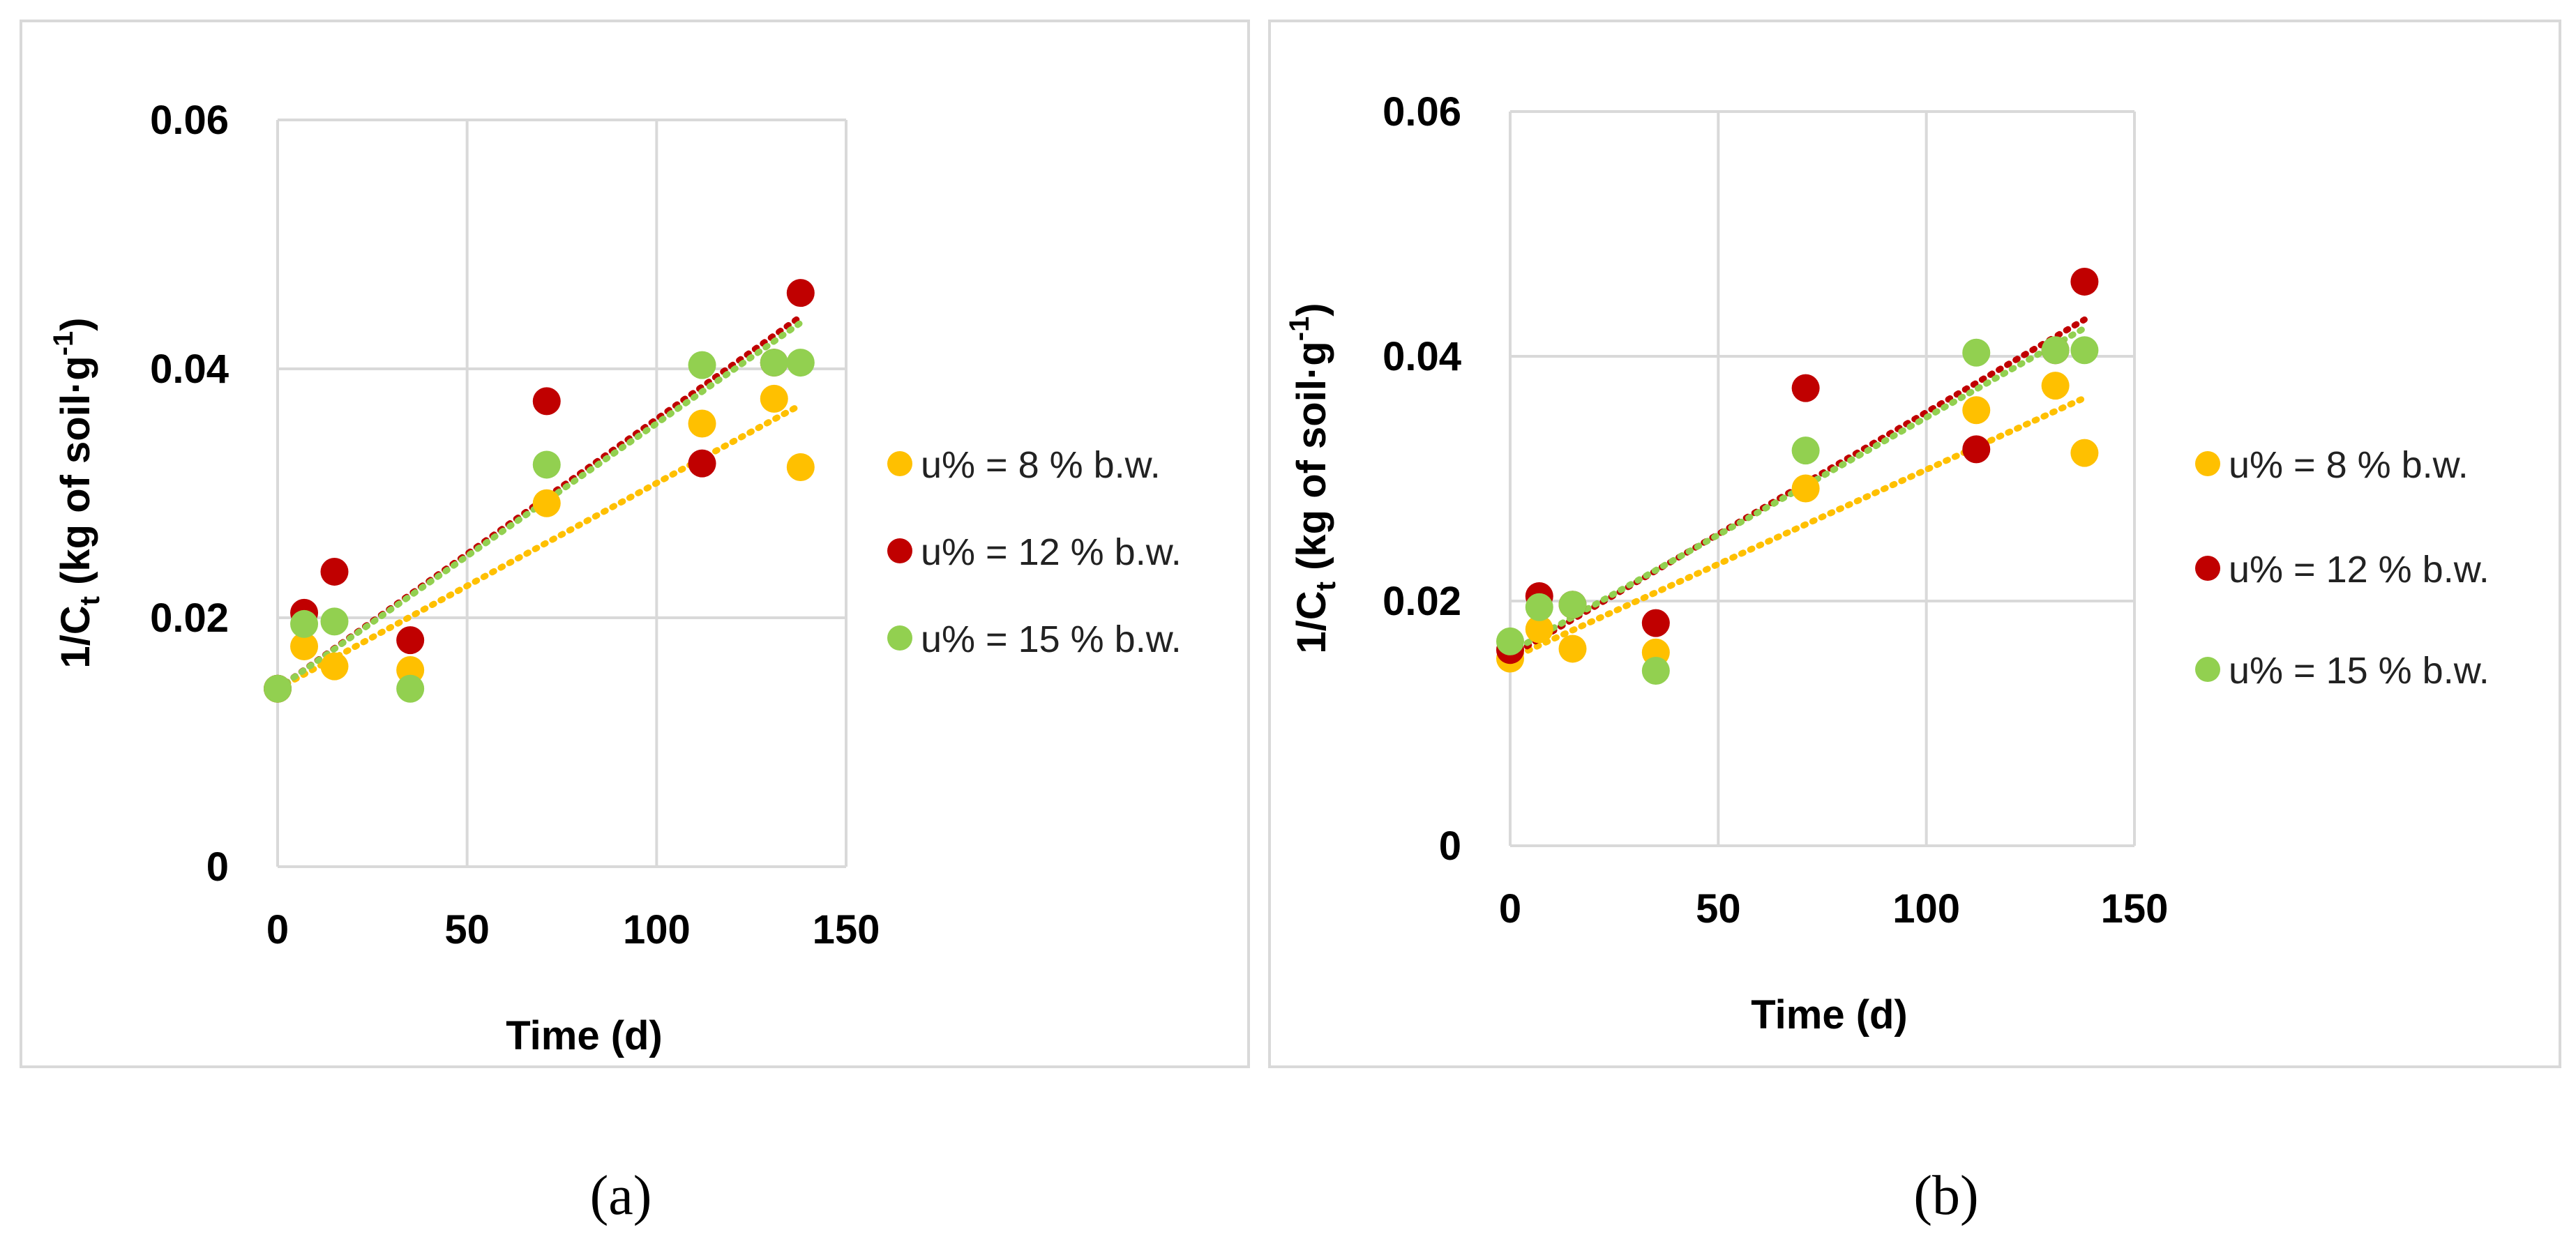 The image size is (2576, 1246). I want to click on caption-a: (a), so click(620, 1195).